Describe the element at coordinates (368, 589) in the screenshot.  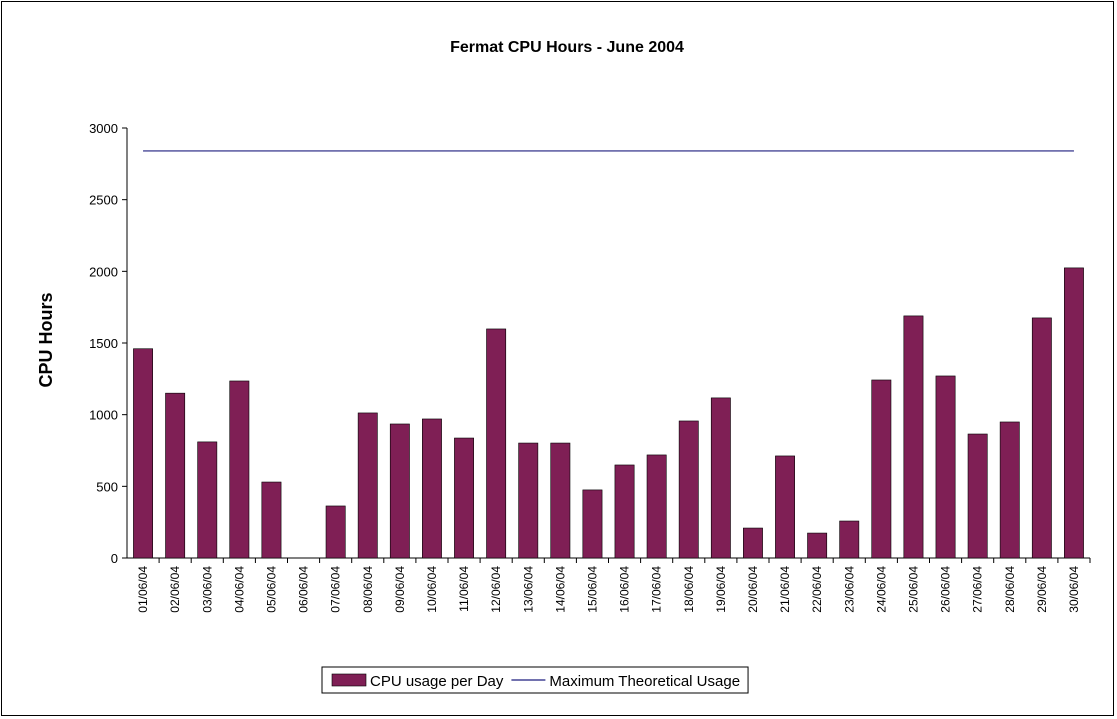
I see `x-tick-label: 08/06/04` at that location.